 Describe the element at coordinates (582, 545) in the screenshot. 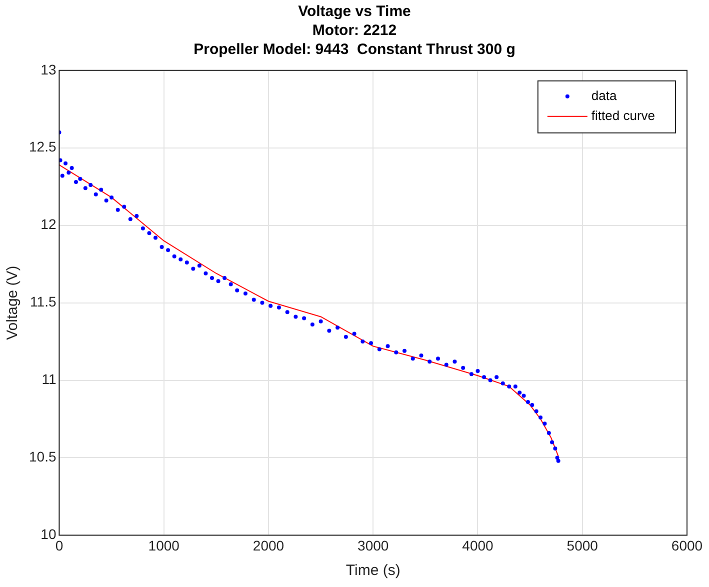

I see `x-tick-label: 5000` at that location.